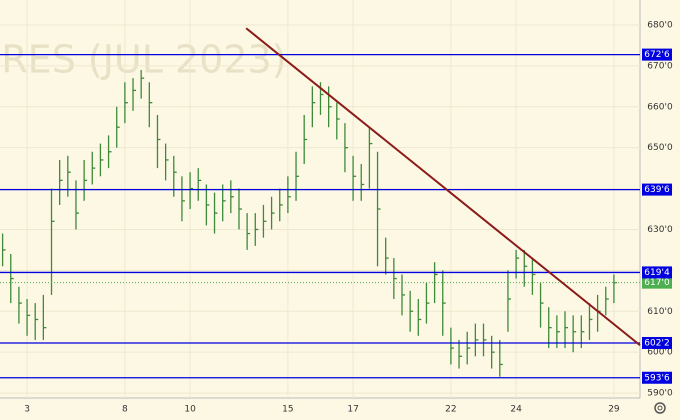 Image resolution: width=680 pixels, height=420 pixels. What do you see at coordinates (352, 410) in the screenshot?
I see `x-tick-label: 17` at bounding box center [352, 410].